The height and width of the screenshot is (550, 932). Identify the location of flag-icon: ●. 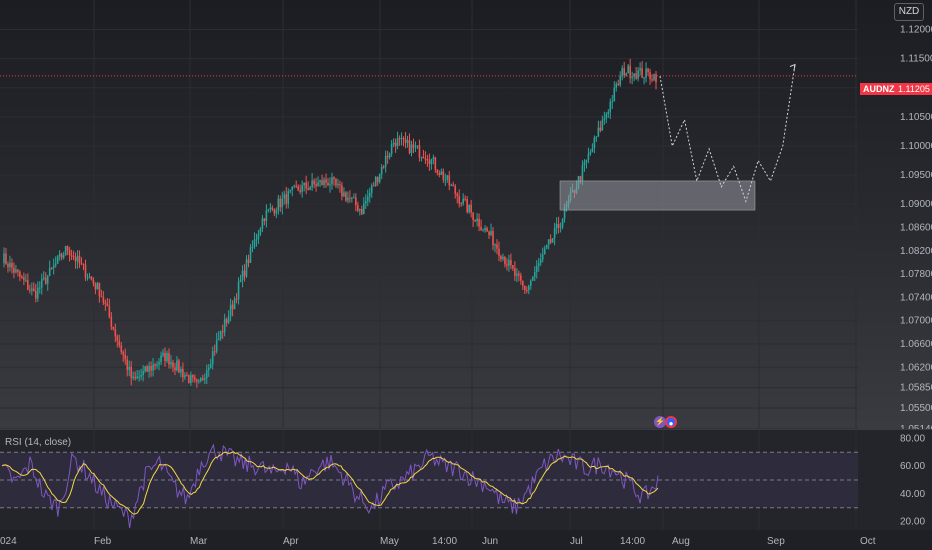
(671, 422).